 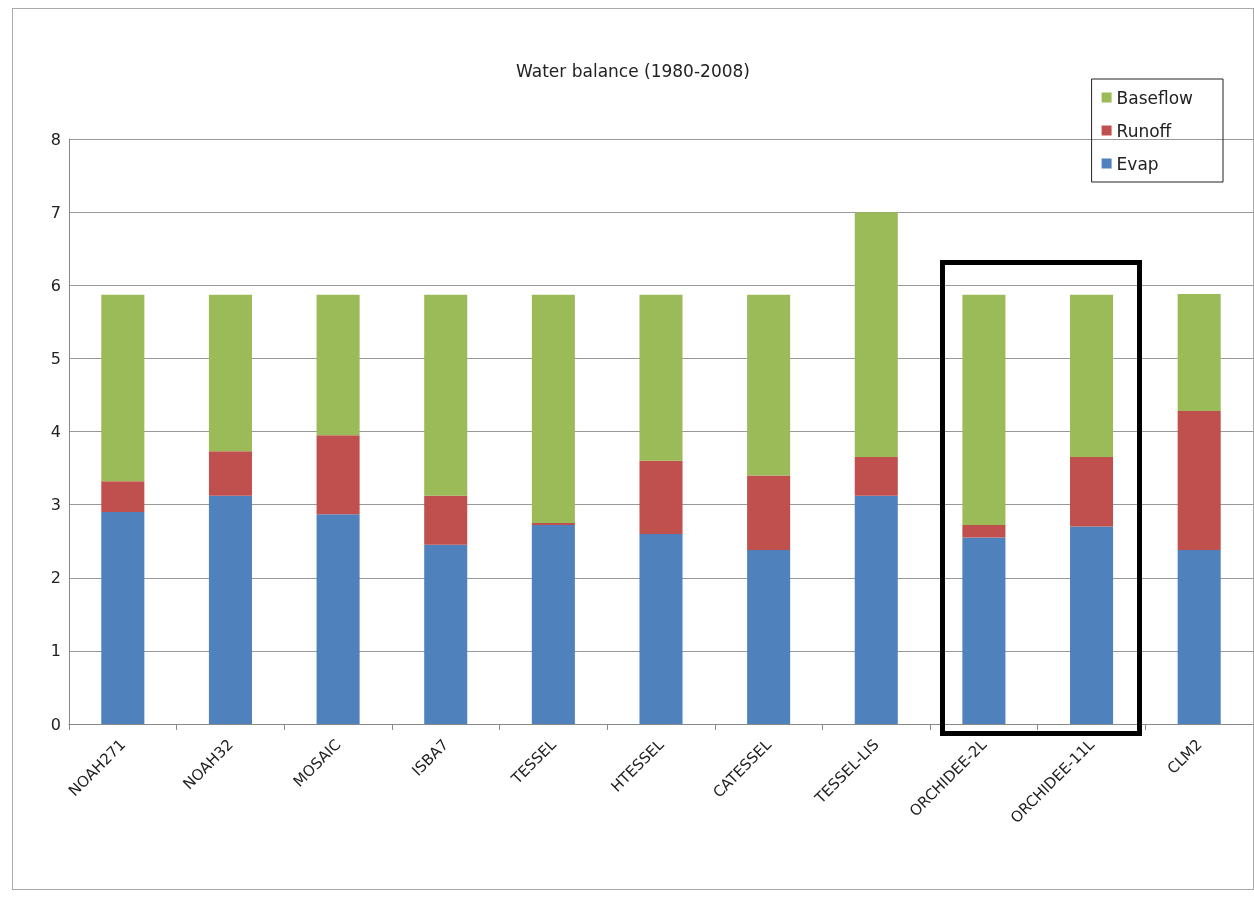 I want to click on legend-label: Baseflow, so click(x=1155, y=97).